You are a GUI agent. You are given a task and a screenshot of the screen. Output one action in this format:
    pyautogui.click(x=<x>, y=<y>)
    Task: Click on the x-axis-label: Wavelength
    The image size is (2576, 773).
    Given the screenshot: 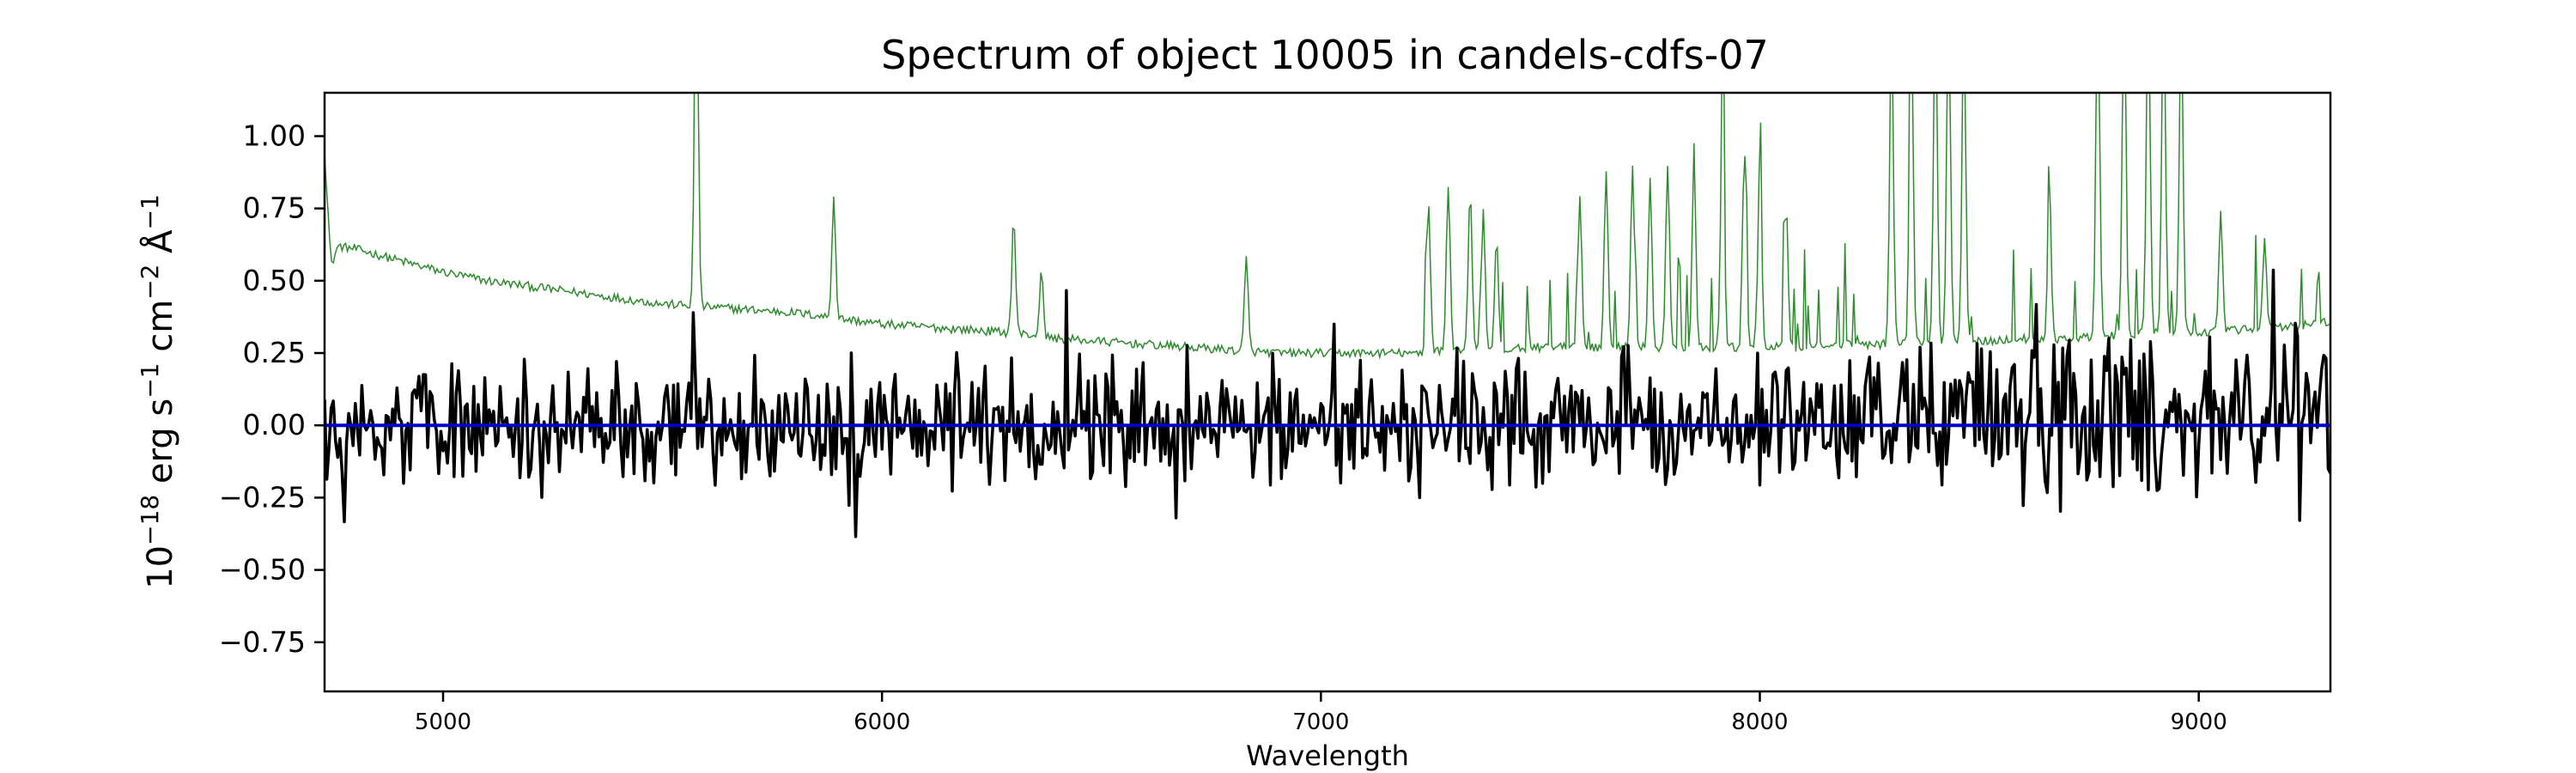 What is the action you would take?
    pyautogui.click(x=1327, y=756)
    